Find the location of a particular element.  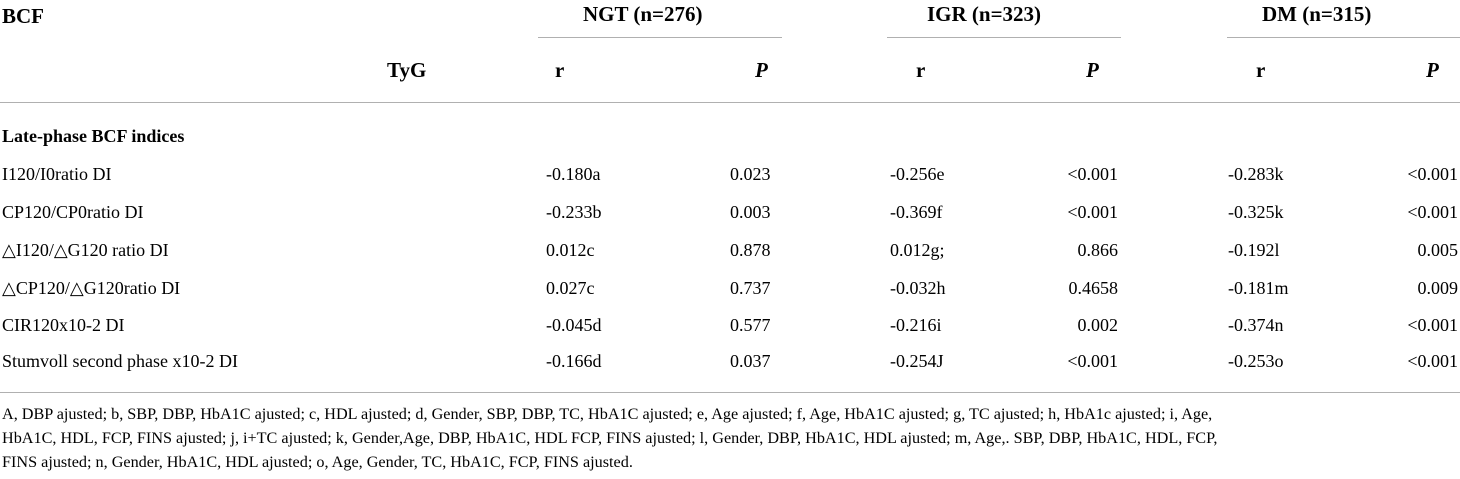

igr-p-value: 0.002 is located at coordinates (1098, 325).